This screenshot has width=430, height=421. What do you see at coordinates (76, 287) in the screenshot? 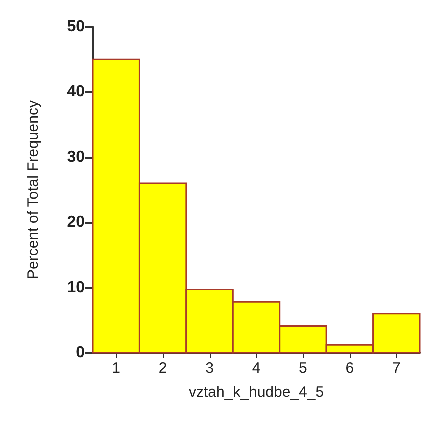
I see `y-tick-label: 10` at bounding box center [76, 287].